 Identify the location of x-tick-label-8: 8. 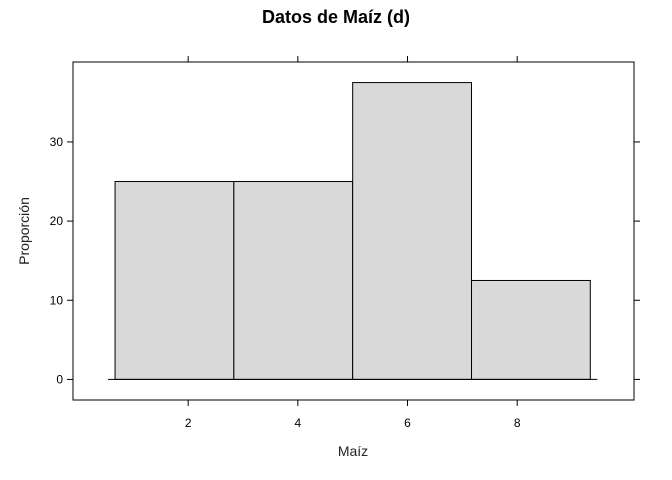
(517, 423).